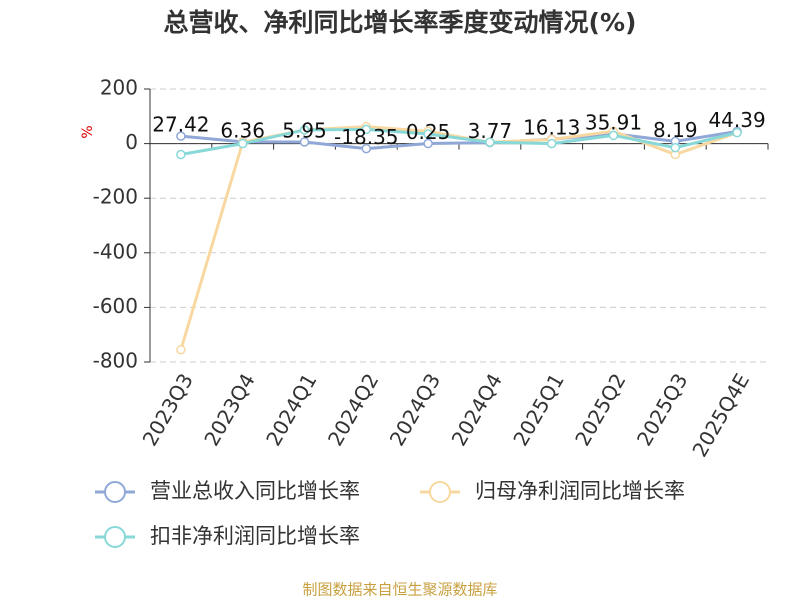 The width and height of the screenshot is (800, 600). I want to click on data-label: 6.36, so click(242, 130).